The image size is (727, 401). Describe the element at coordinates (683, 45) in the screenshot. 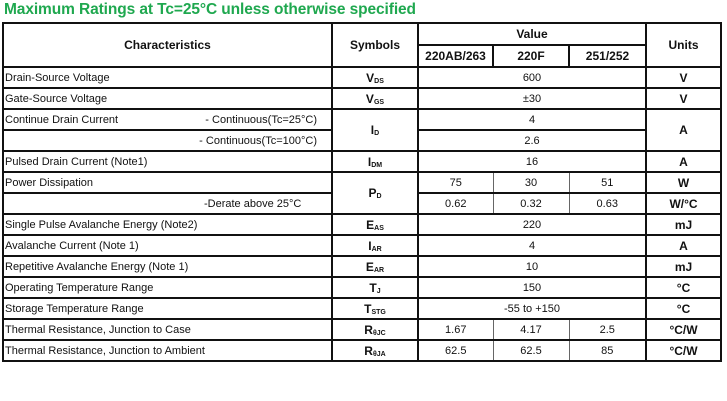

I see `header-units: Units` at that location.